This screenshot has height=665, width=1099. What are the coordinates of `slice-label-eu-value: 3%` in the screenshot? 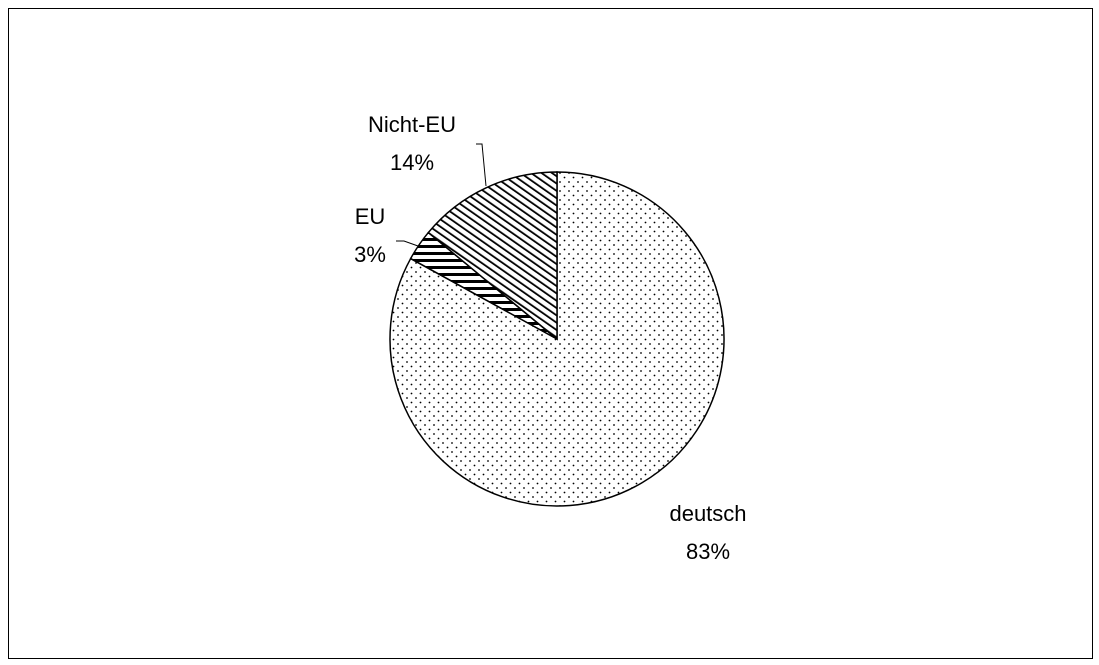 It's located at (370, 254).